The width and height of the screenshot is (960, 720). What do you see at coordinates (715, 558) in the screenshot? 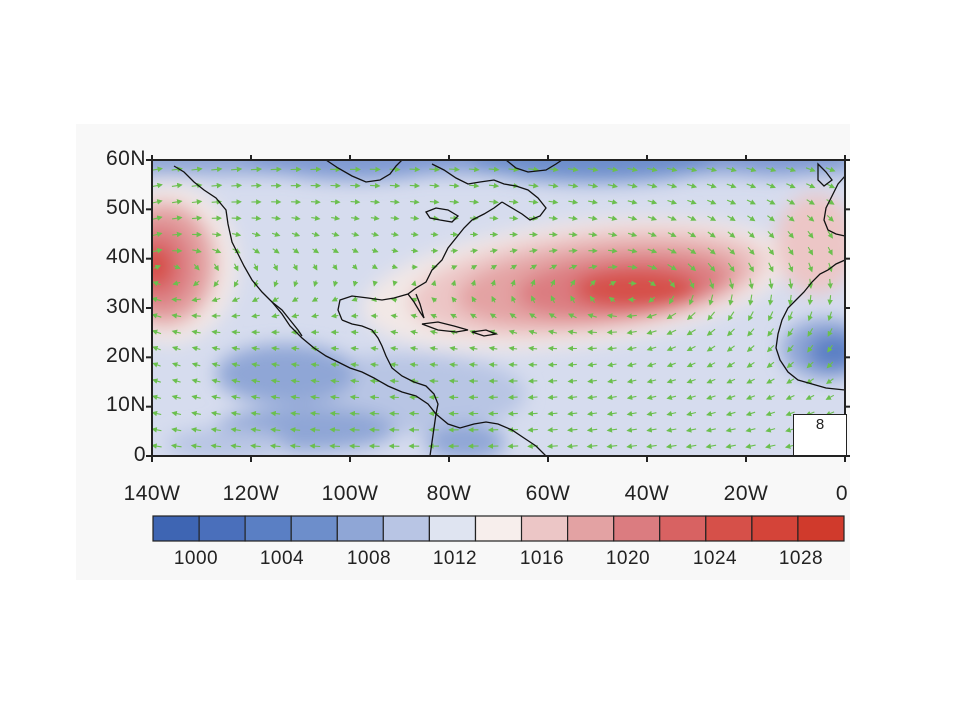
I see `colorbar-label-1024: 1024` at bounding box center [715, 558].